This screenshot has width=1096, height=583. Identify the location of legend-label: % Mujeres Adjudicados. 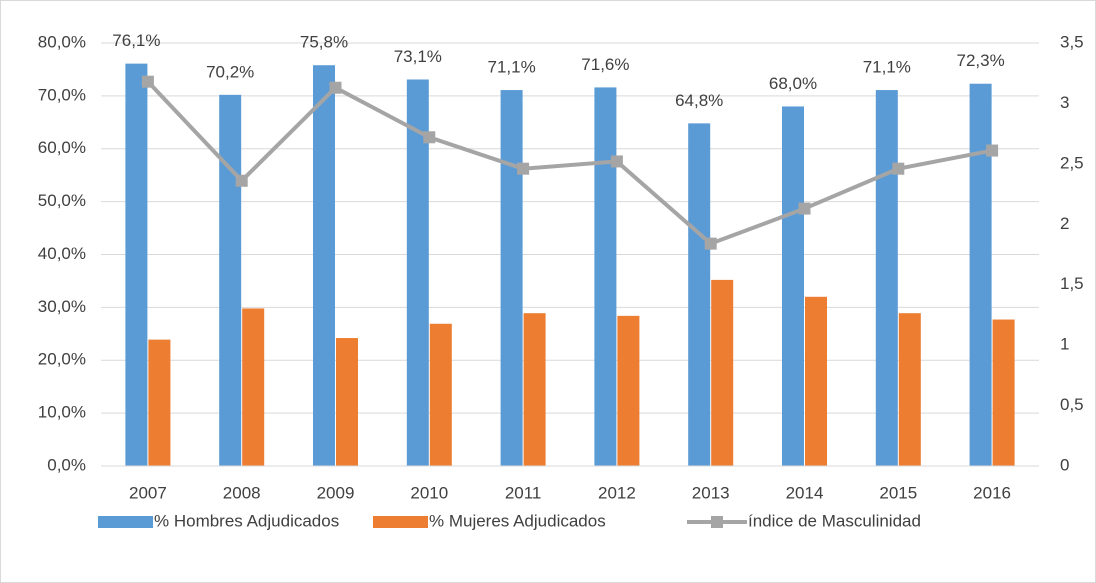
(517, 520).